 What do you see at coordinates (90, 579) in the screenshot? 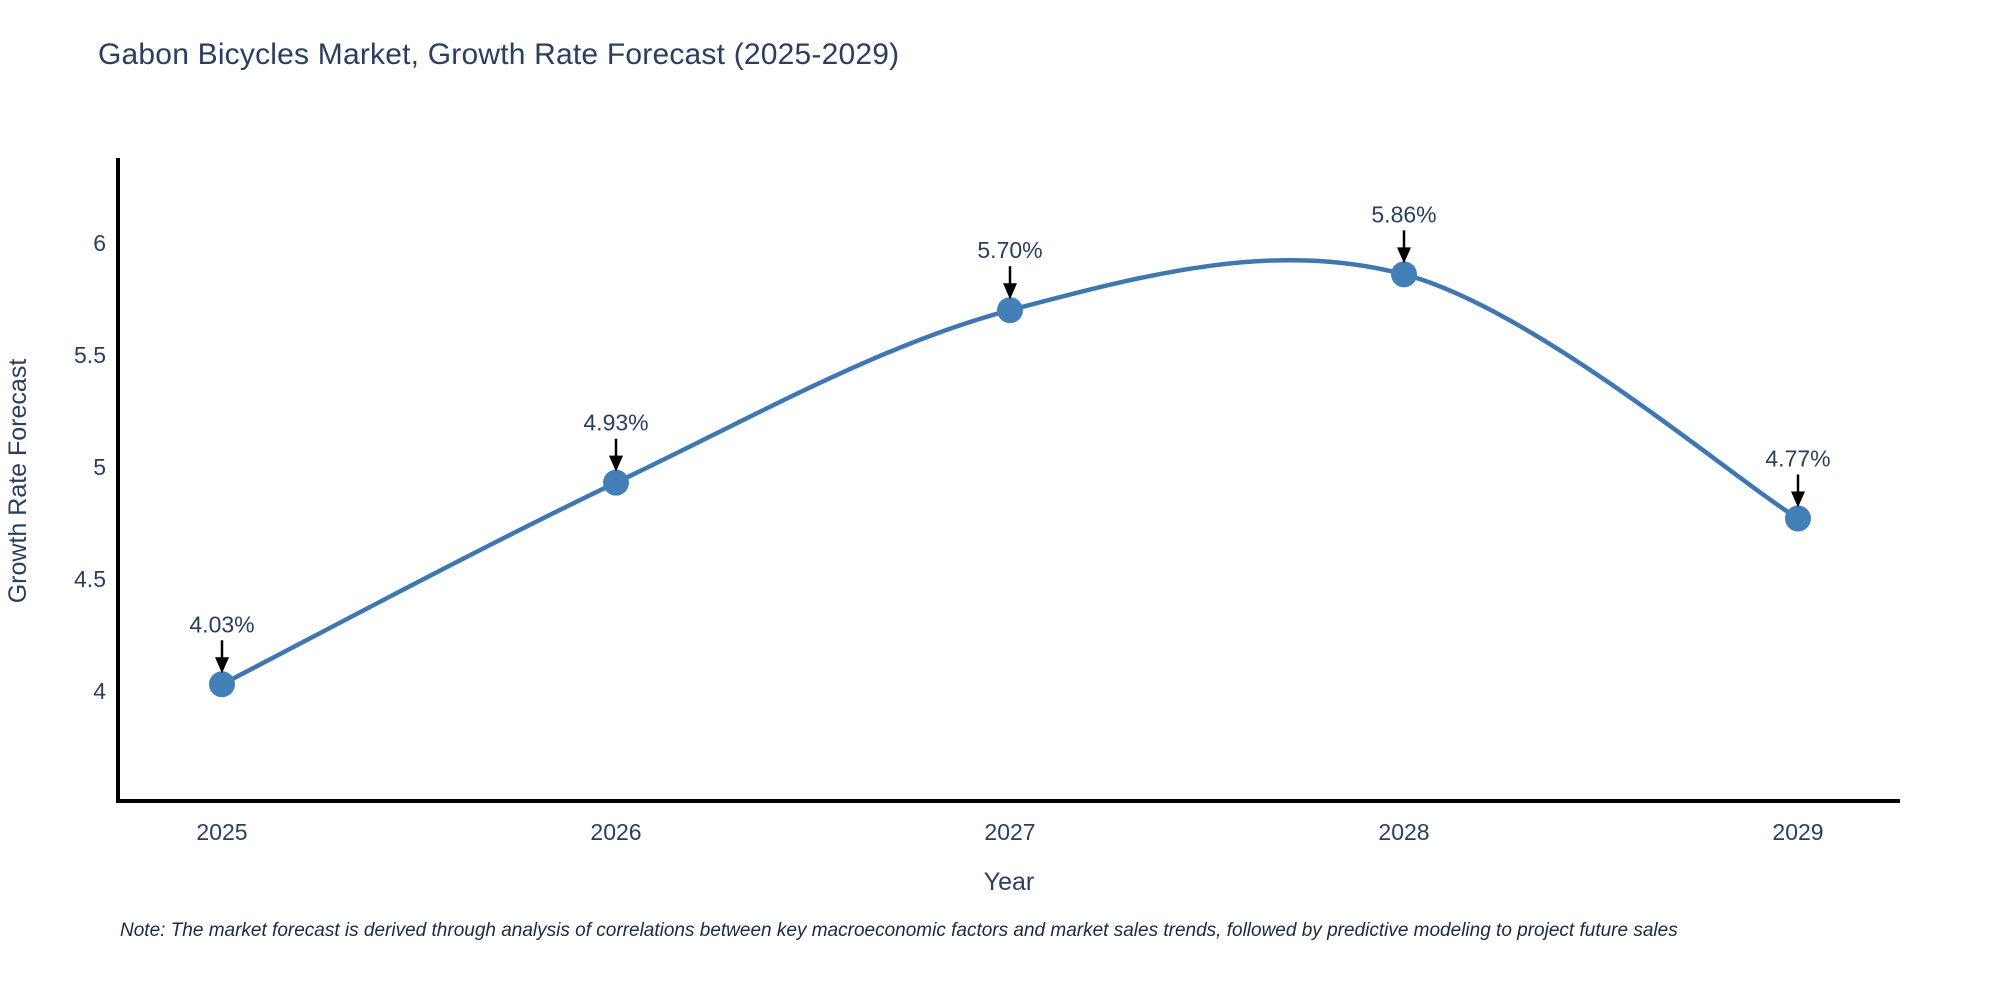
I see `y-tick-label: 4.5` at bounding box center [90, 579].